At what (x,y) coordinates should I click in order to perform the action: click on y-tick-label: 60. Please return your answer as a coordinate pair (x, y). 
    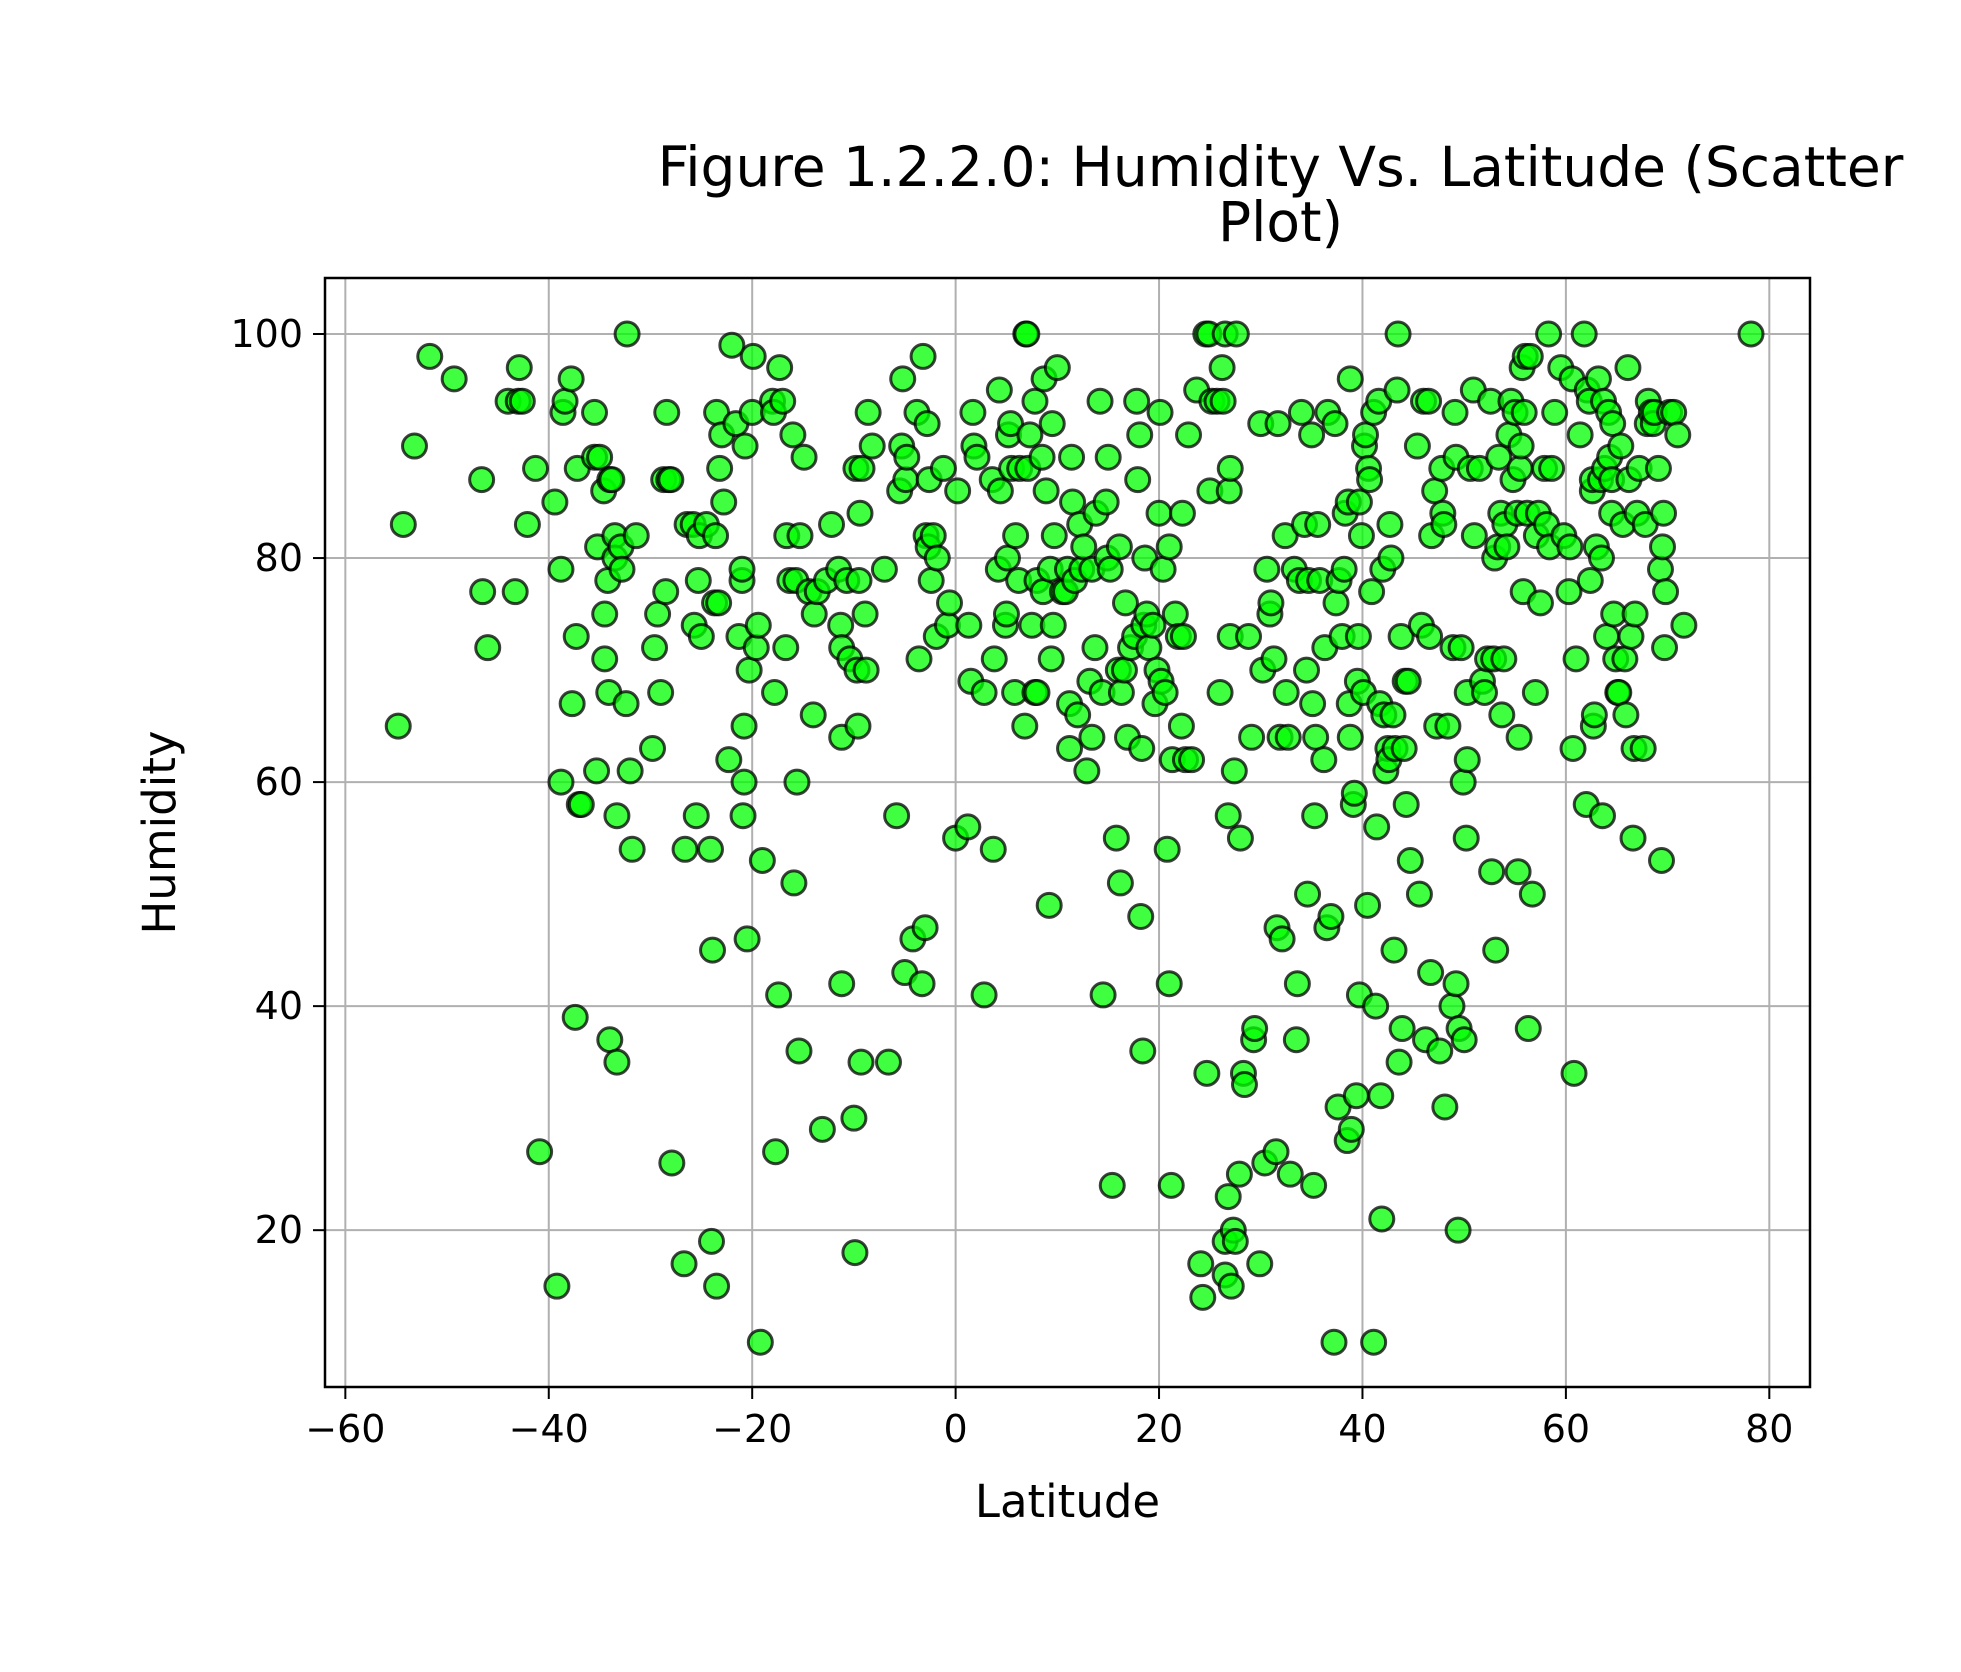
    Looking at the image, I should click on (279, 782).